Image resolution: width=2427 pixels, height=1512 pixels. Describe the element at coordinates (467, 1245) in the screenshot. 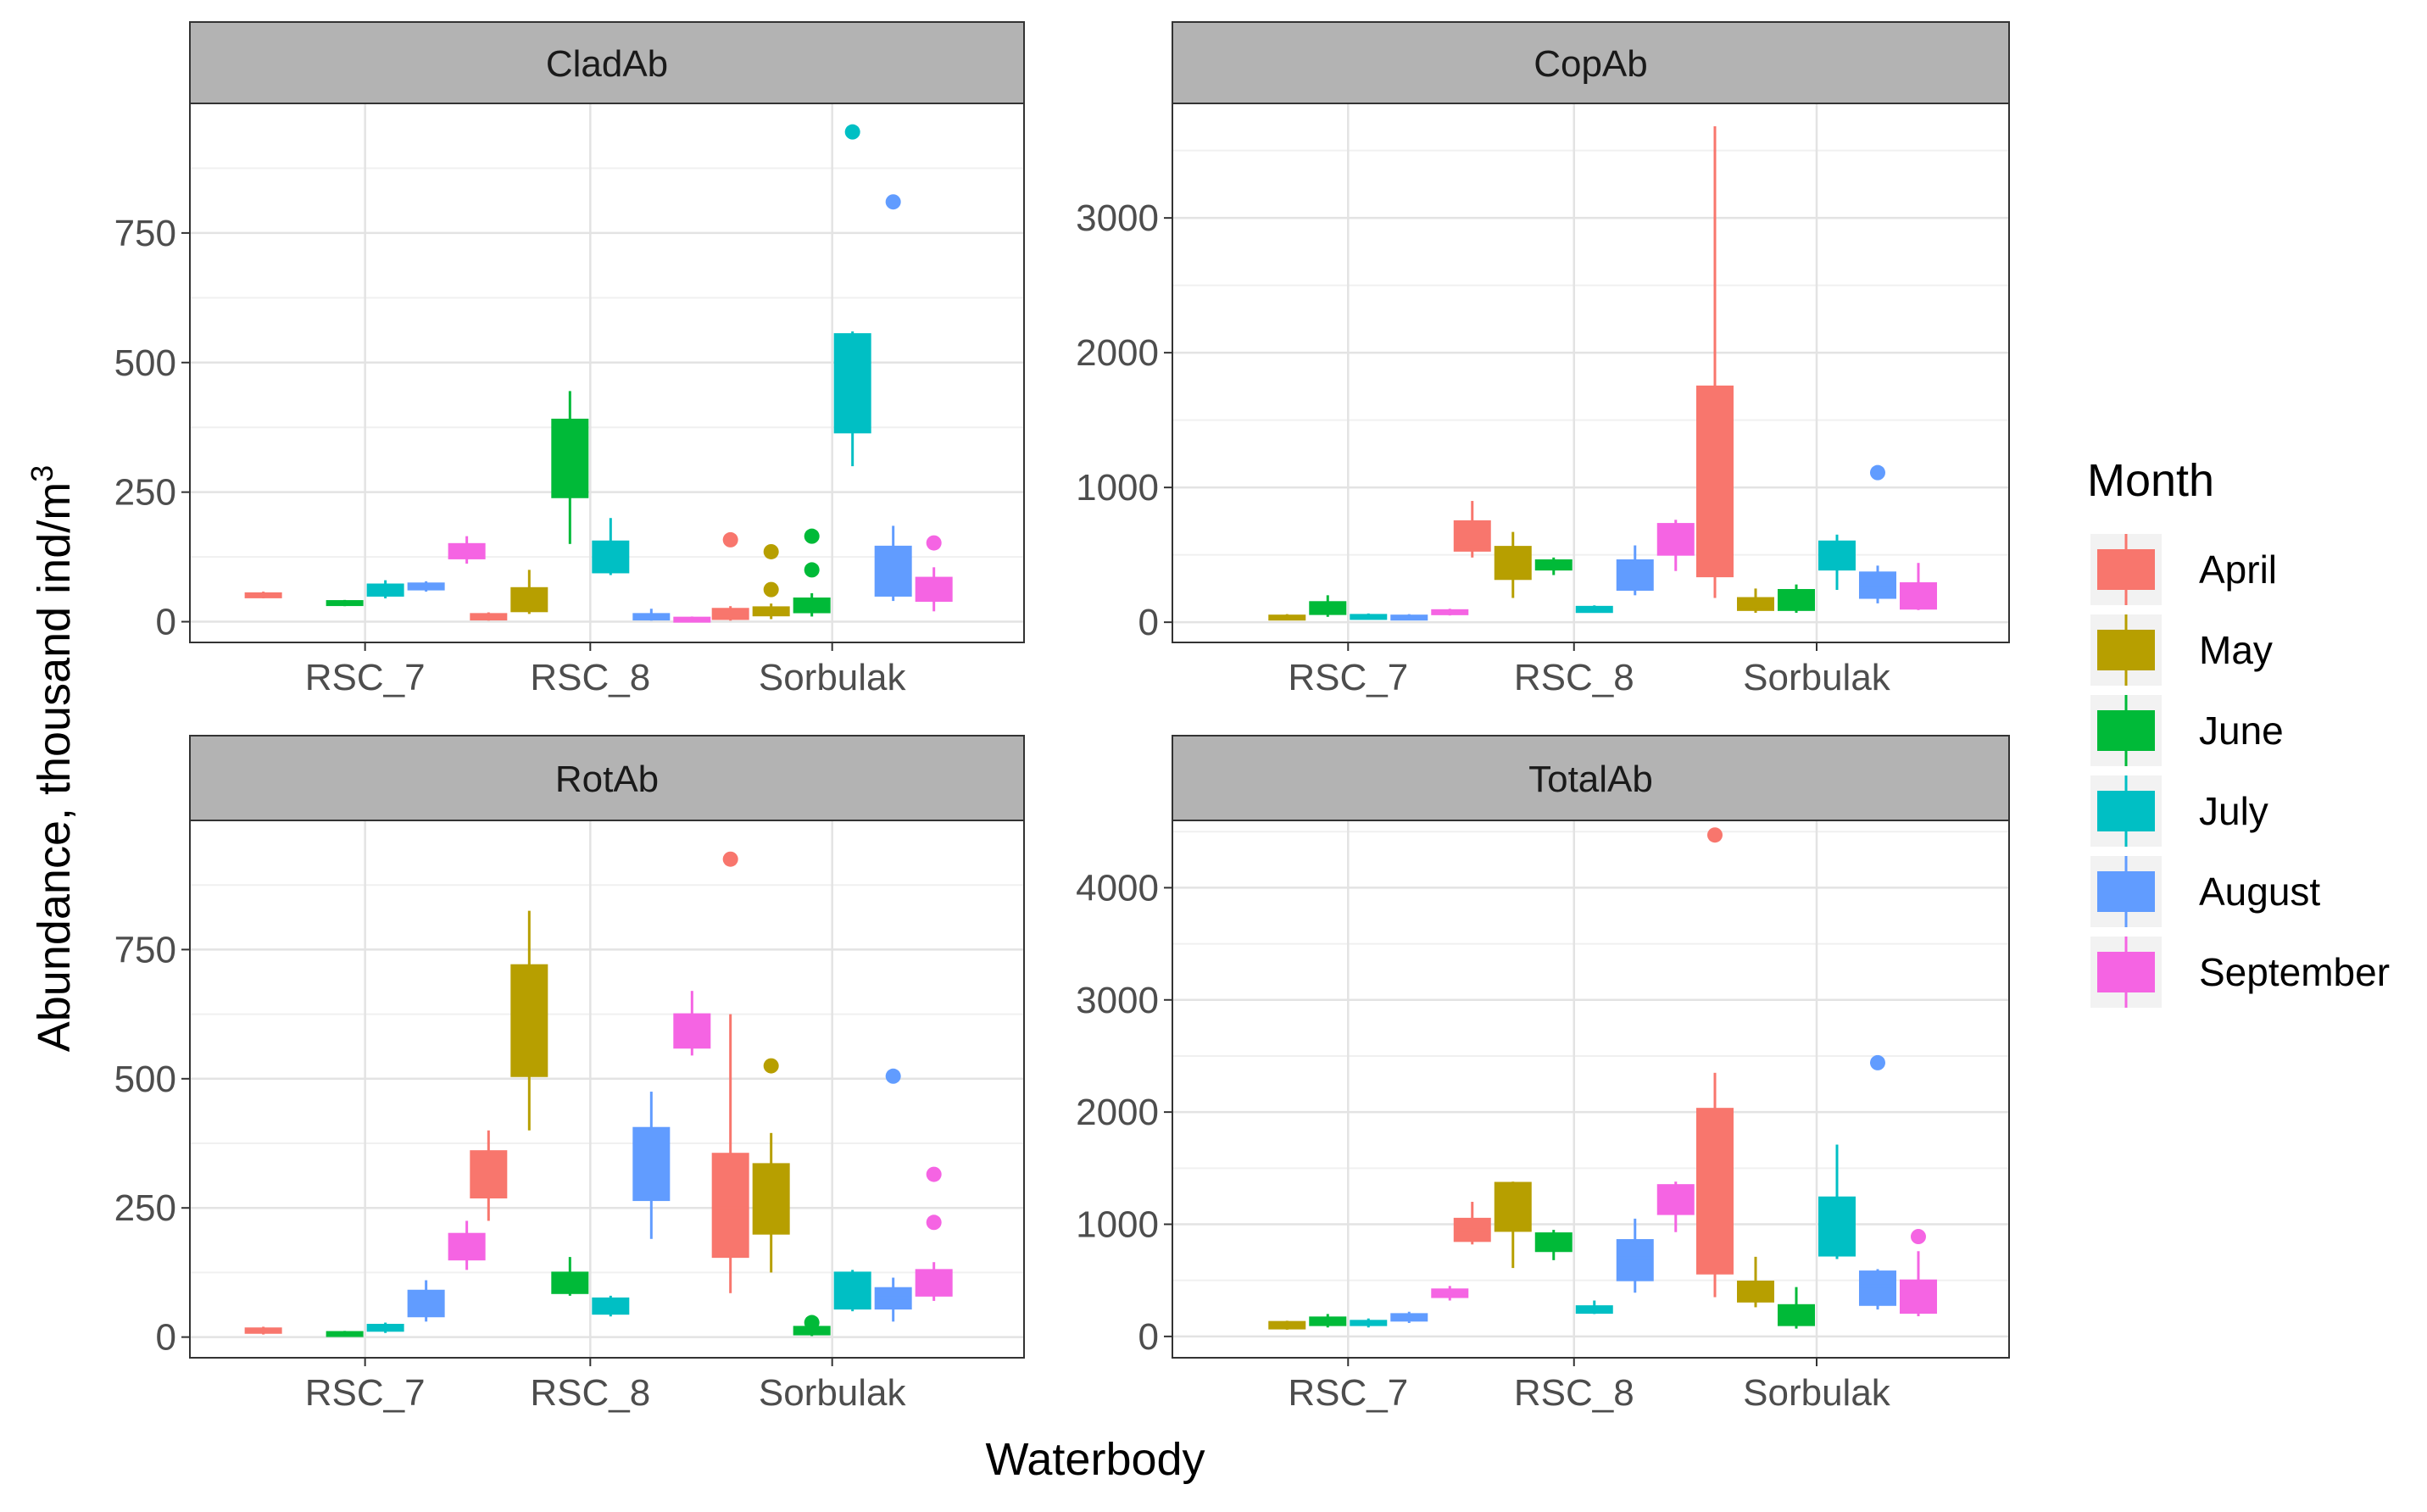

I see `box-rsc_7-september` at that location.